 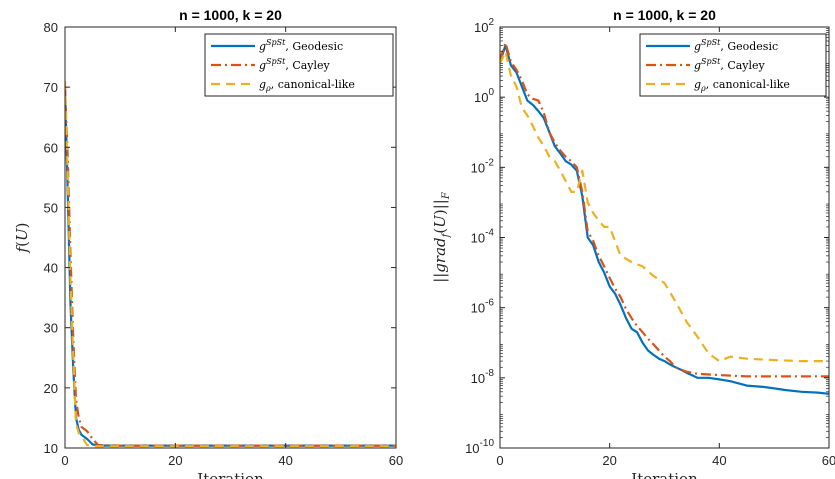 What do you see at coordinates (479, 447) in the screenshot?
I see `y-tick-label: 10⁻¹⁰` at bounding box center [479, 447].